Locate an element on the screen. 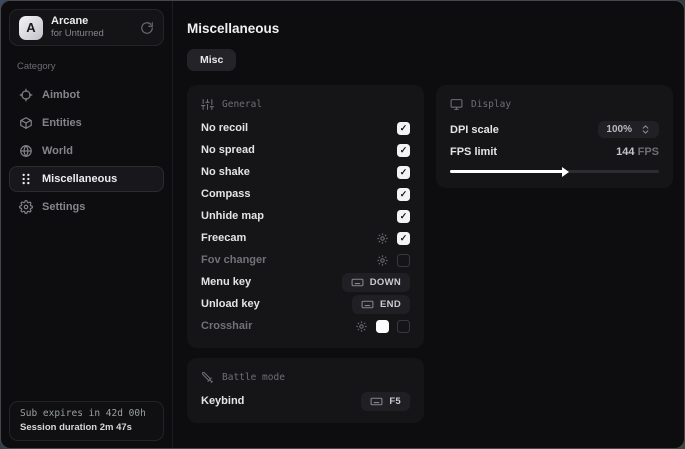 The height and width of the screenshot is (449, 685). setting-row-freecam: Freecam is located at coordinates (305, 238).